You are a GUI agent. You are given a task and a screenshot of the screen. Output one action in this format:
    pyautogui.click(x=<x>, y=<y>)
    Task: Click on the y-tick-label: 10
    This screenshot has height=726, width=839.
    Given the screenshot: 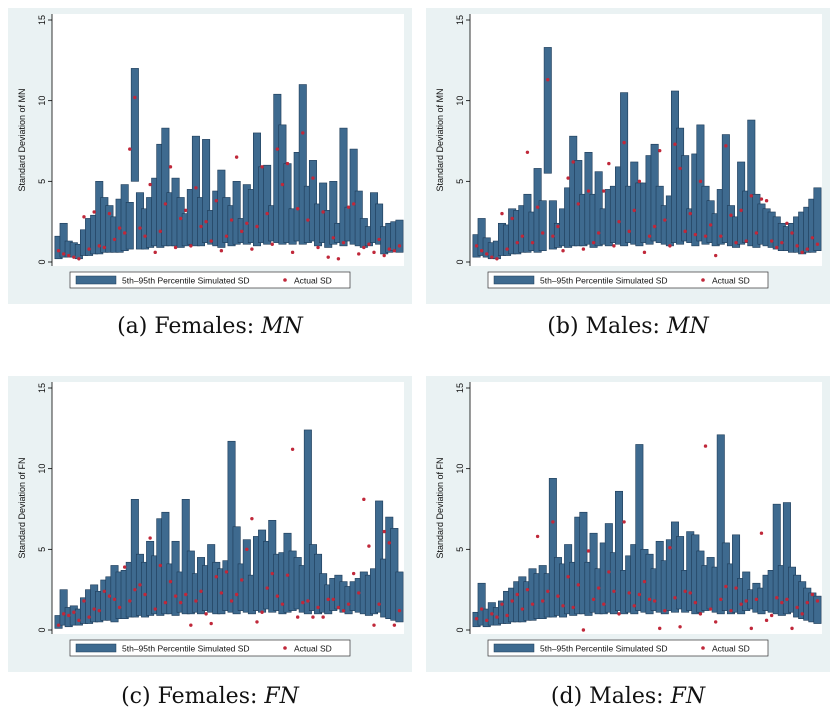 What is the action you would take?
    pyautogui.click(x=460, y=101)
    